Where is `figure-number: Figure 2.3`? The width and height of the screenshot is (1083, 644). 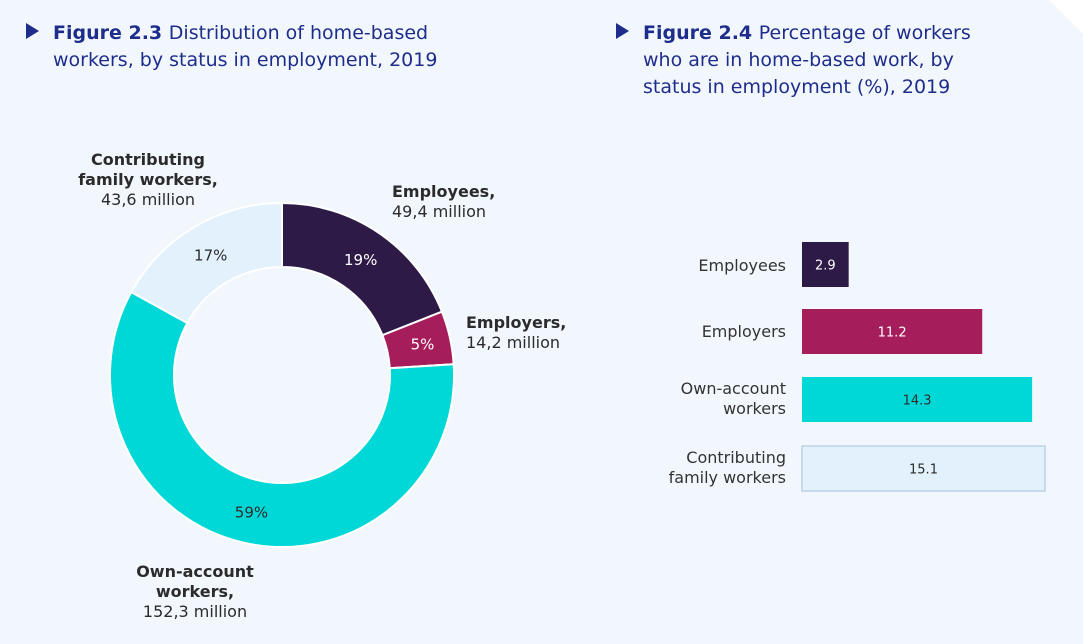
figure-number: Figure 2.3 is located at coordinates (108, 33).